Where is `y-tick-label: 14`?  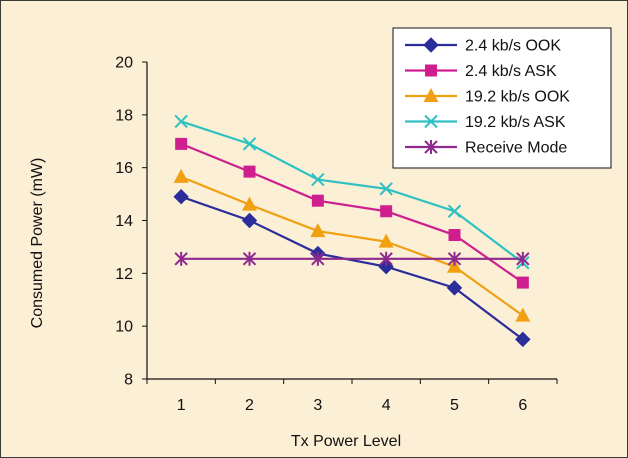
y-tick-label: 14 is located at coordinates (124, 221).